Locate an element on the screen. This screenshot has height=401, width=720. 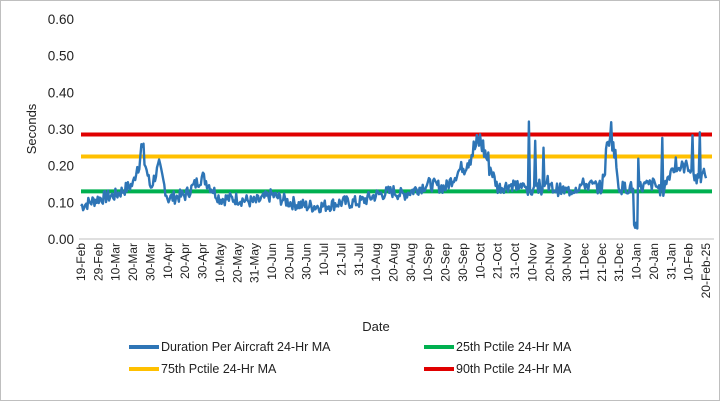
x-tick-label: 20-Jun is located at coordinates (289, 261).